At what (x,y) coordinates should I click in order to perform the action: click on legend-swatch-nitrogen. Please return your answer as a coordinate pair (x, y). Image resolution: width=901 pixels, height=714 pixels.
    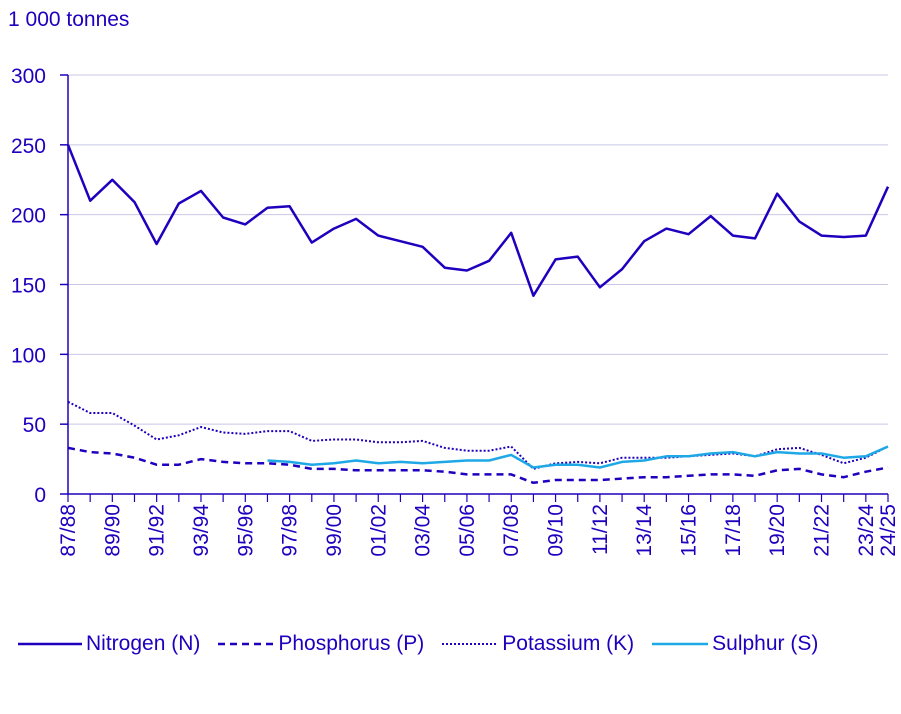
    Looking at the image, I should click on (50, 644).